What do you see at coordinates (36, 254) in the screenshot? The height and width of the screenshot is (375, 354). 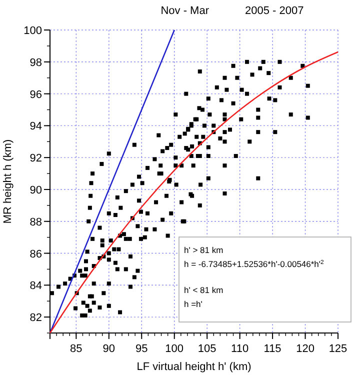 I see `y-tick-label: 86` at bounding box center [36, 254].